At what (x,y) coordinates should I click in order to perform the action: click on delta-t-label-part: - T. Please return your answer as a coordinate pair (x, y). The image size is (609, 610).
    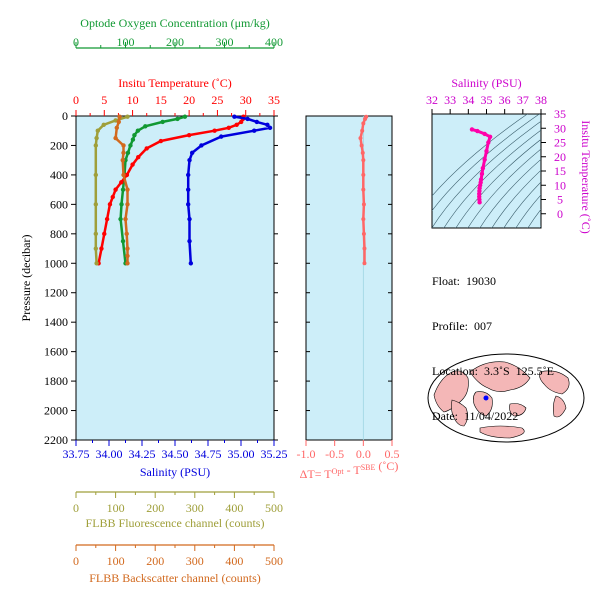
    Looking at the image, I should click on (353, 470).